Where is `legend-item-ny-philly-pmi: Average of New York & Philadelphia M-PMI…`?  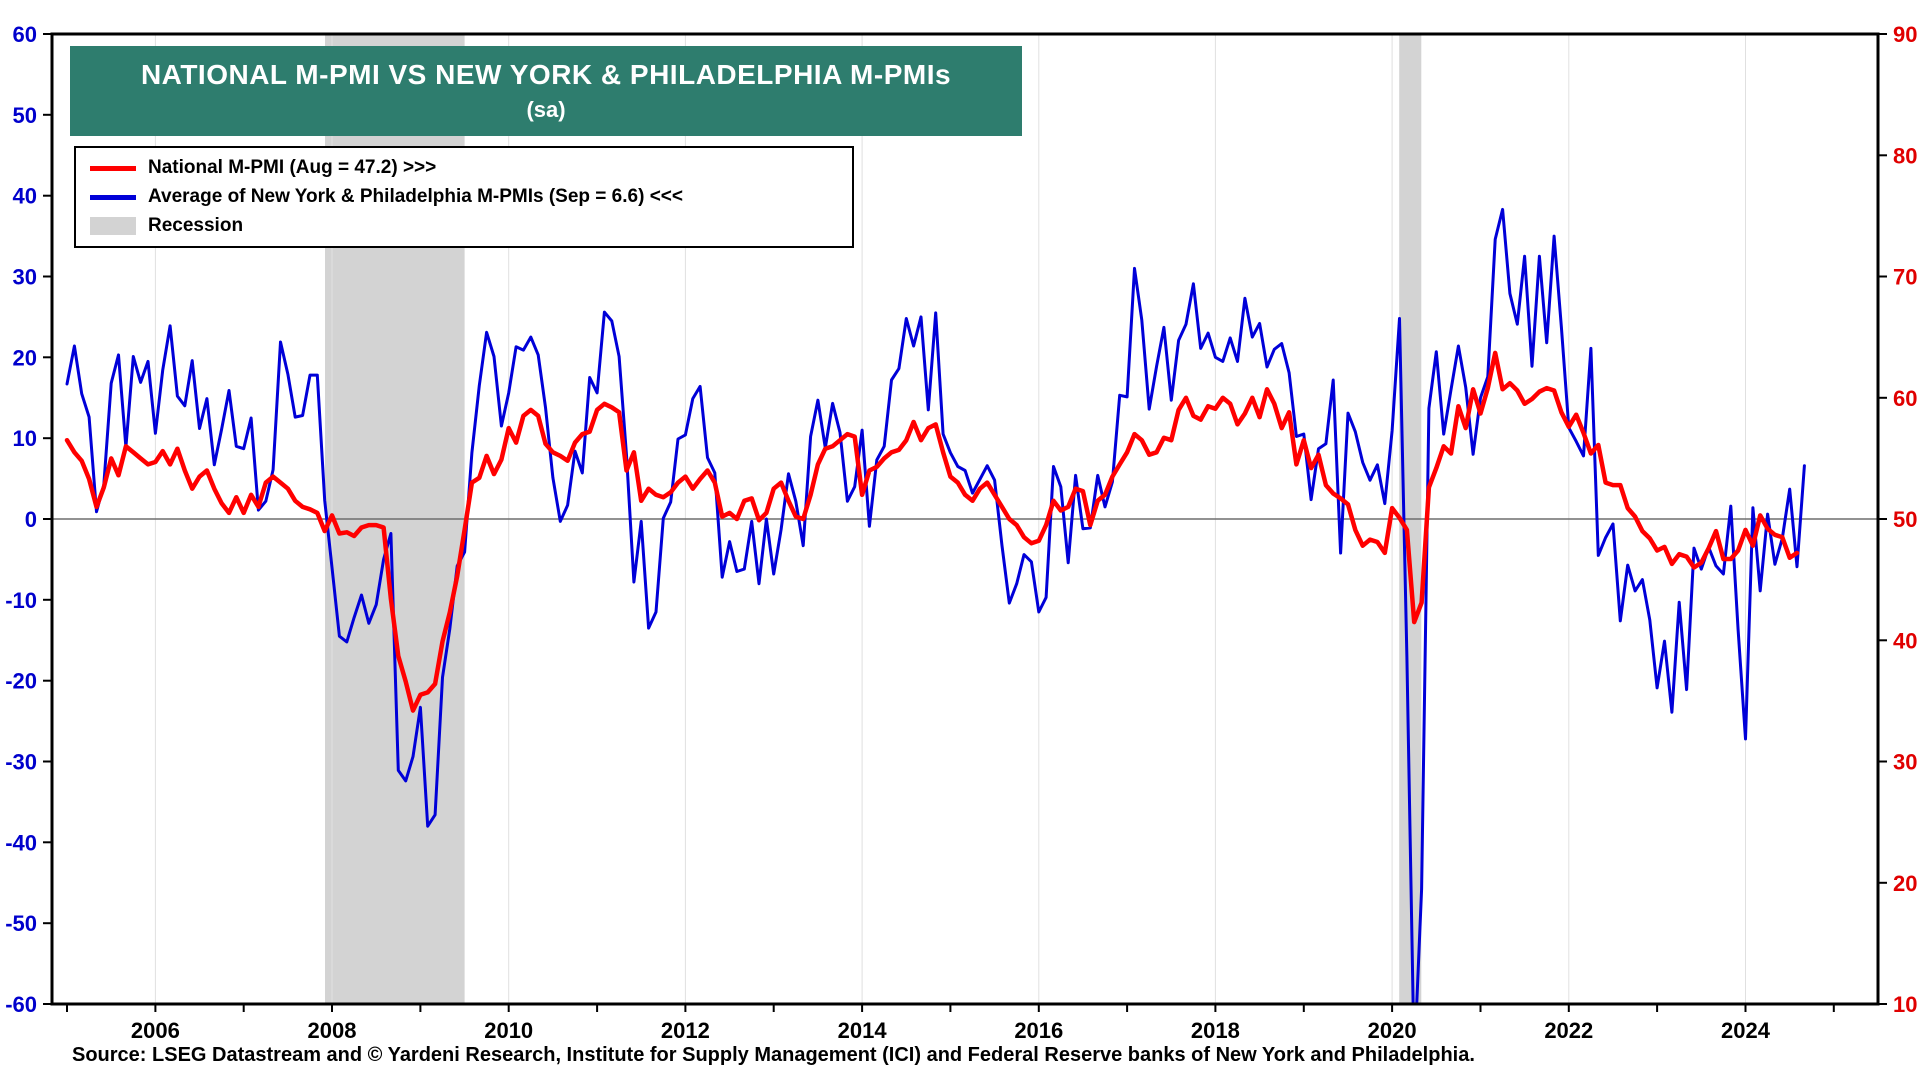
legend-item-ny-philly-pmi: Average of New York & Philadelphia M-PMI… is located at coordinates (464, 197).